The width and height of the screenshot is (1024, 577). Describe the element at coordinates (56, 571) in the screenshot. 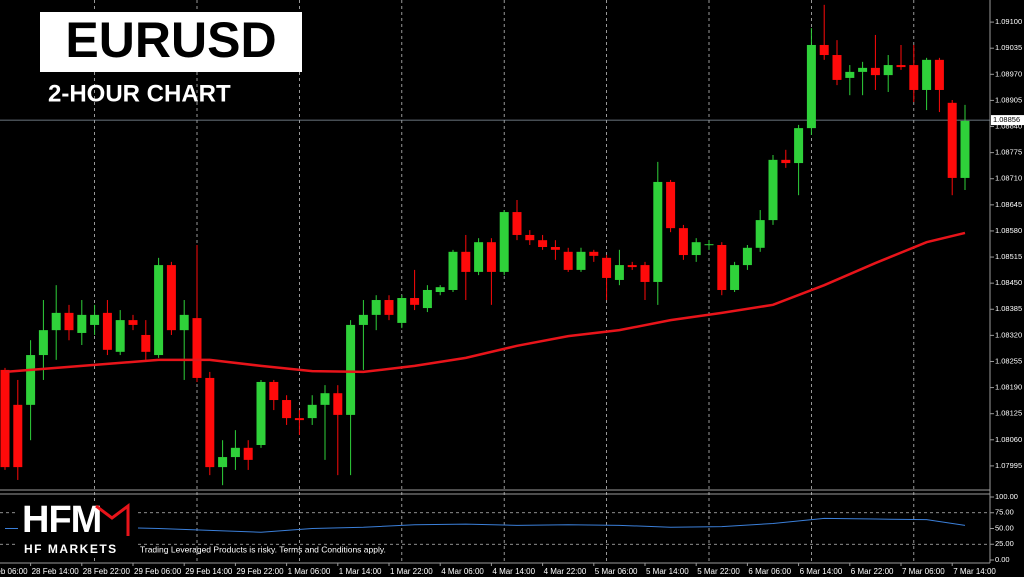

I see `x-tick-label: 28 Feb 14:00` at that location.